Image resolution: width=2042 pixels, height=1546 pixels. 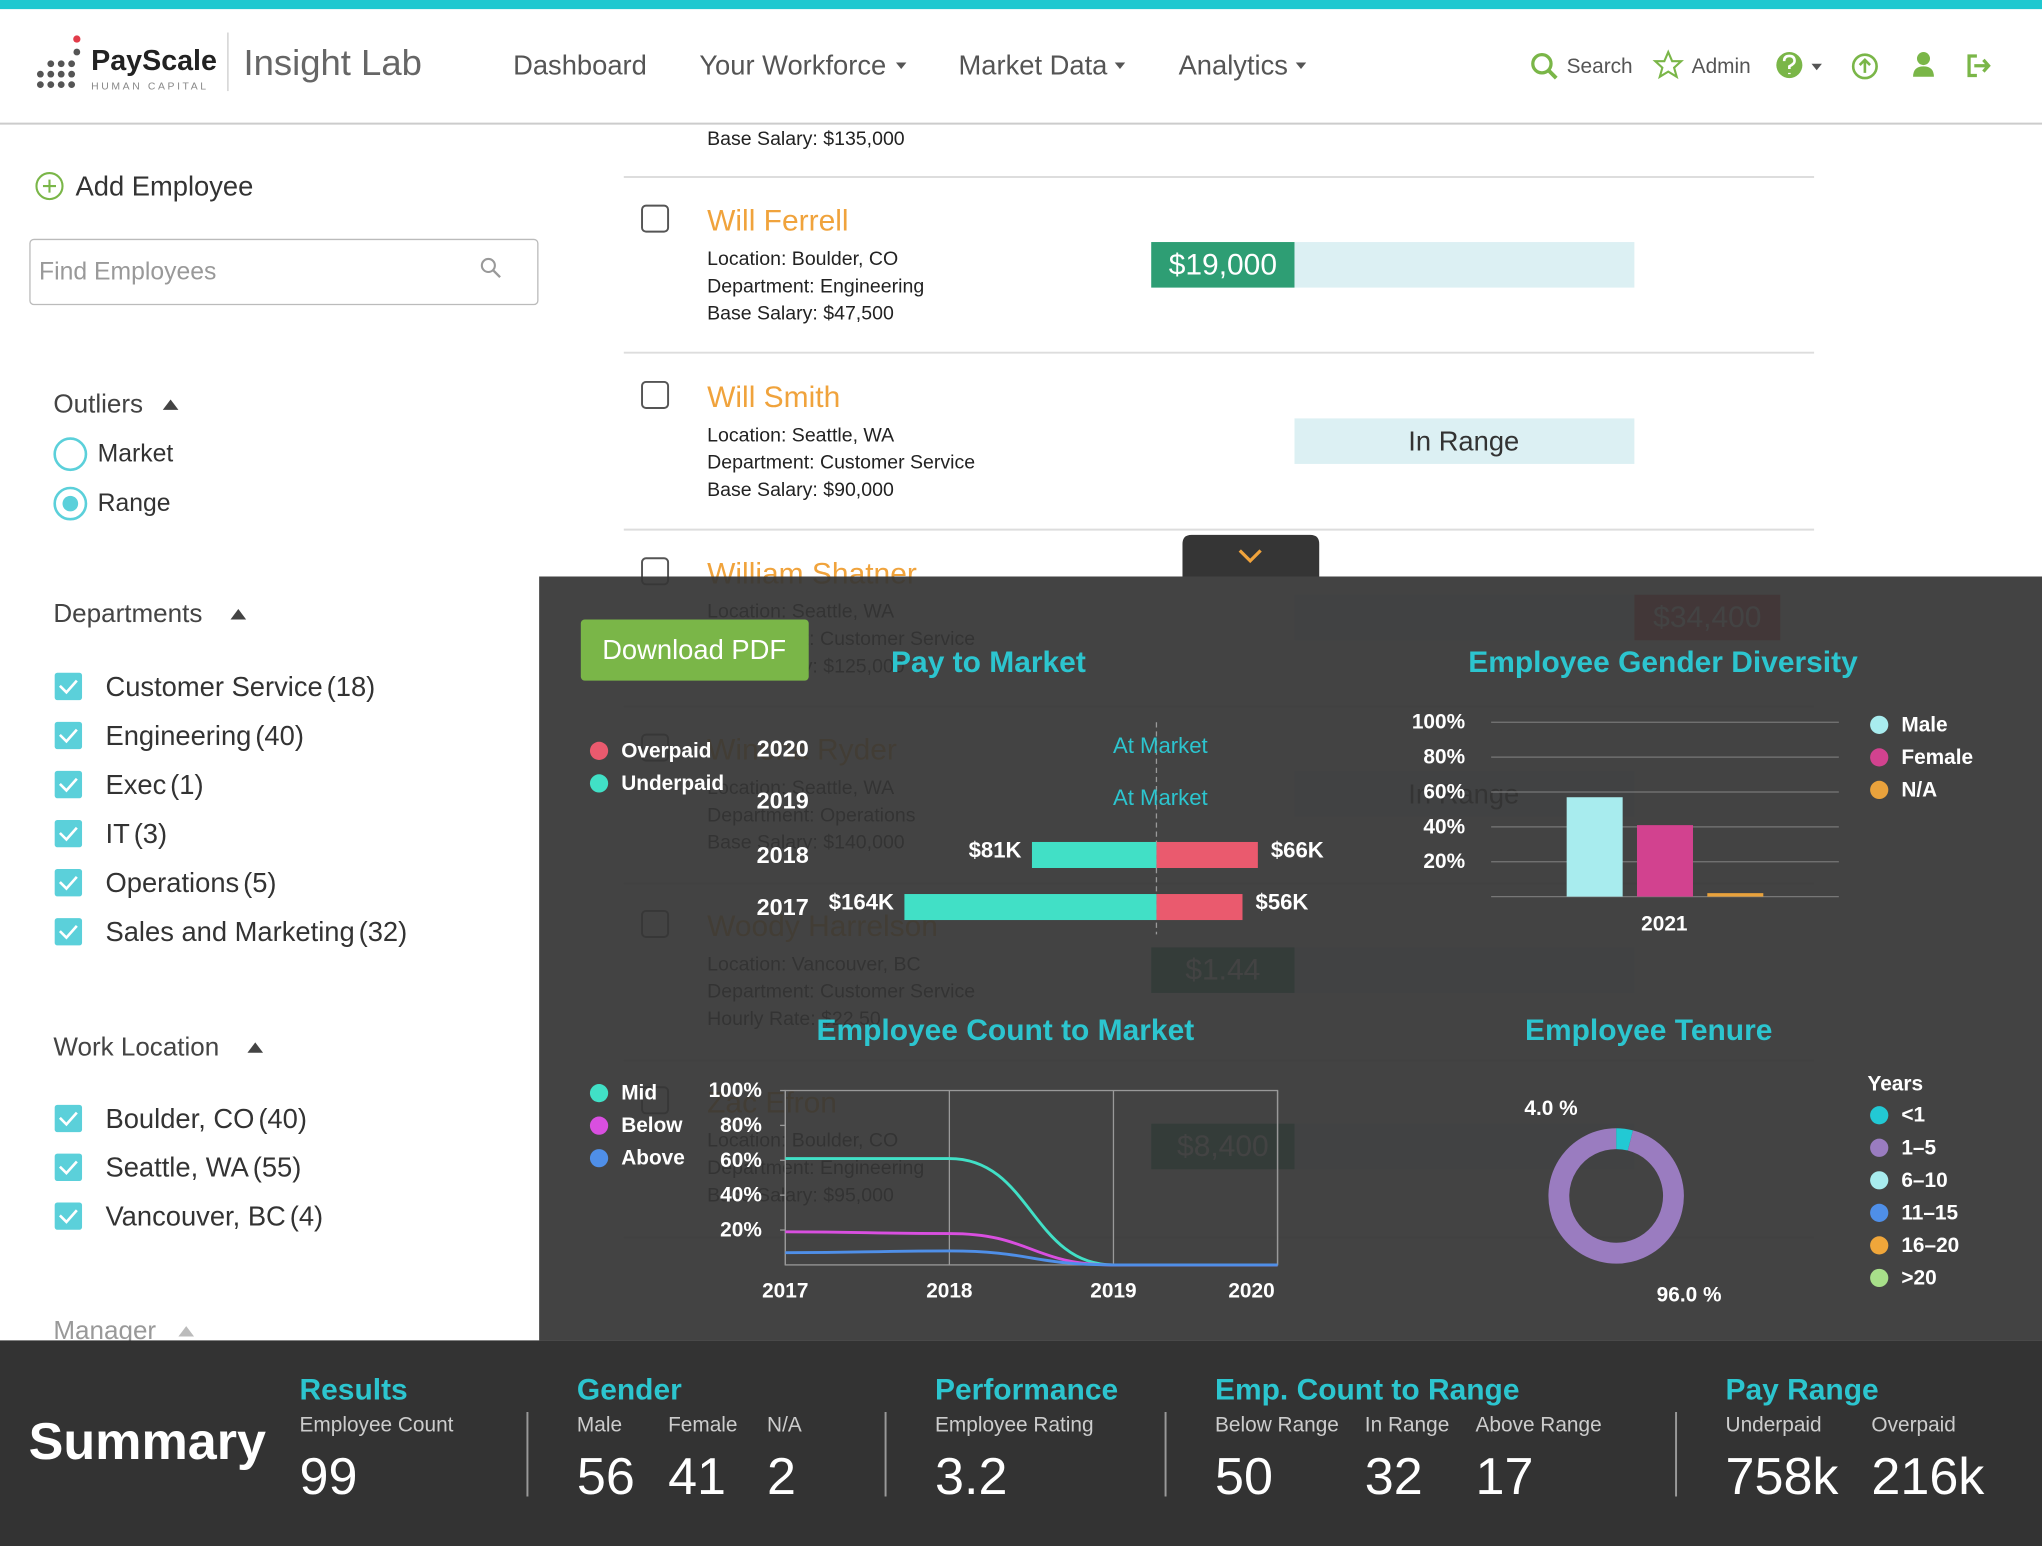 I want to click on legend-label: 16–20, so click(x=1930, y=1245).